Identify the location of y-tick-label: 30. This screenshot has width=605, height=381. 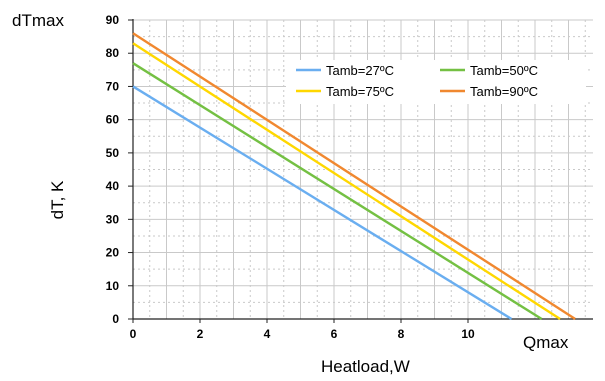
(113, 219).